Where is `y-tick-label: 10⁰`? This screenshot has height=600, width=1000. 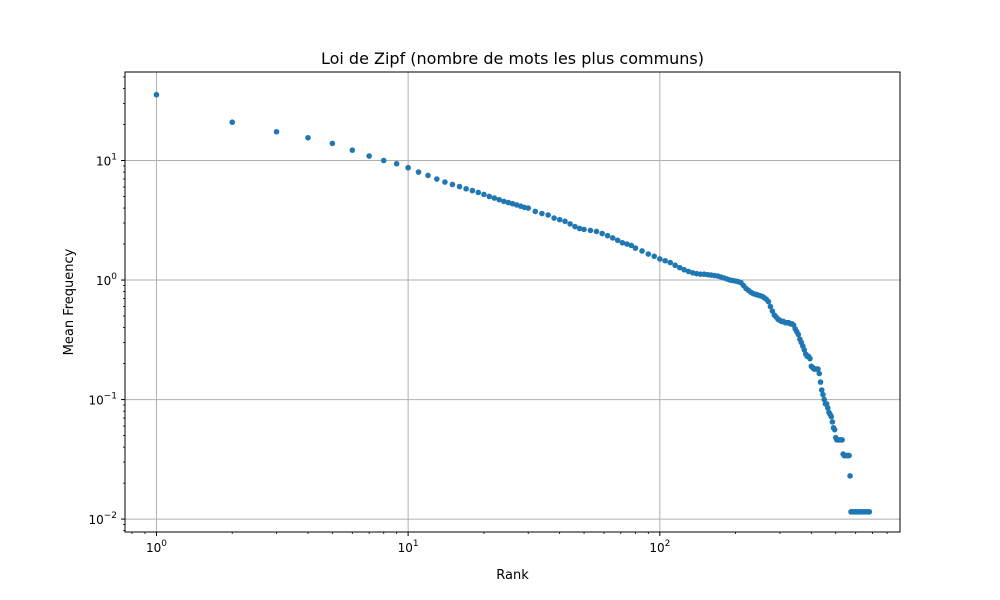
y-tick-label: 10⁰ is located at coordinates (106, 280).